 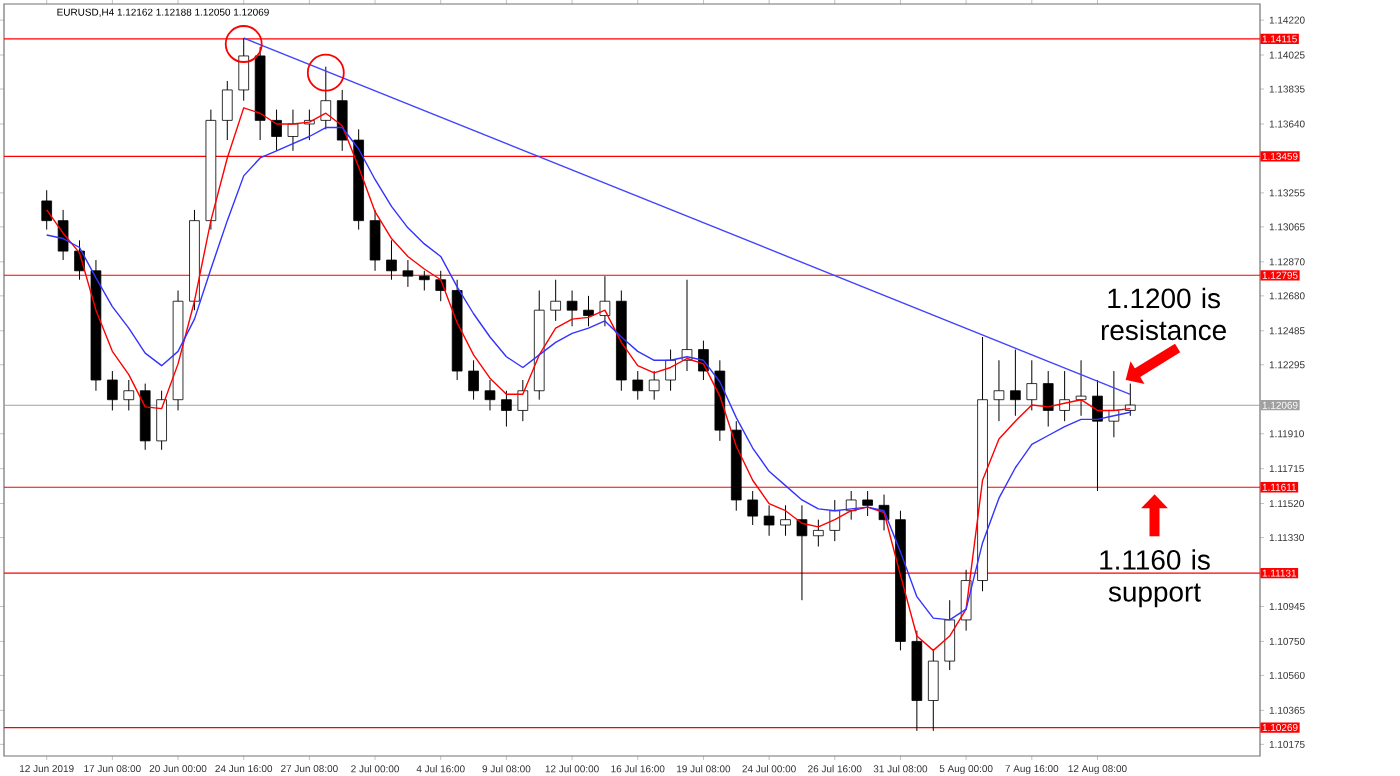 What do you see at coordinates (1155, 578) in the screenshot?
I see `annotation: 1.1160 is support` at bounding box center [1155, 578].